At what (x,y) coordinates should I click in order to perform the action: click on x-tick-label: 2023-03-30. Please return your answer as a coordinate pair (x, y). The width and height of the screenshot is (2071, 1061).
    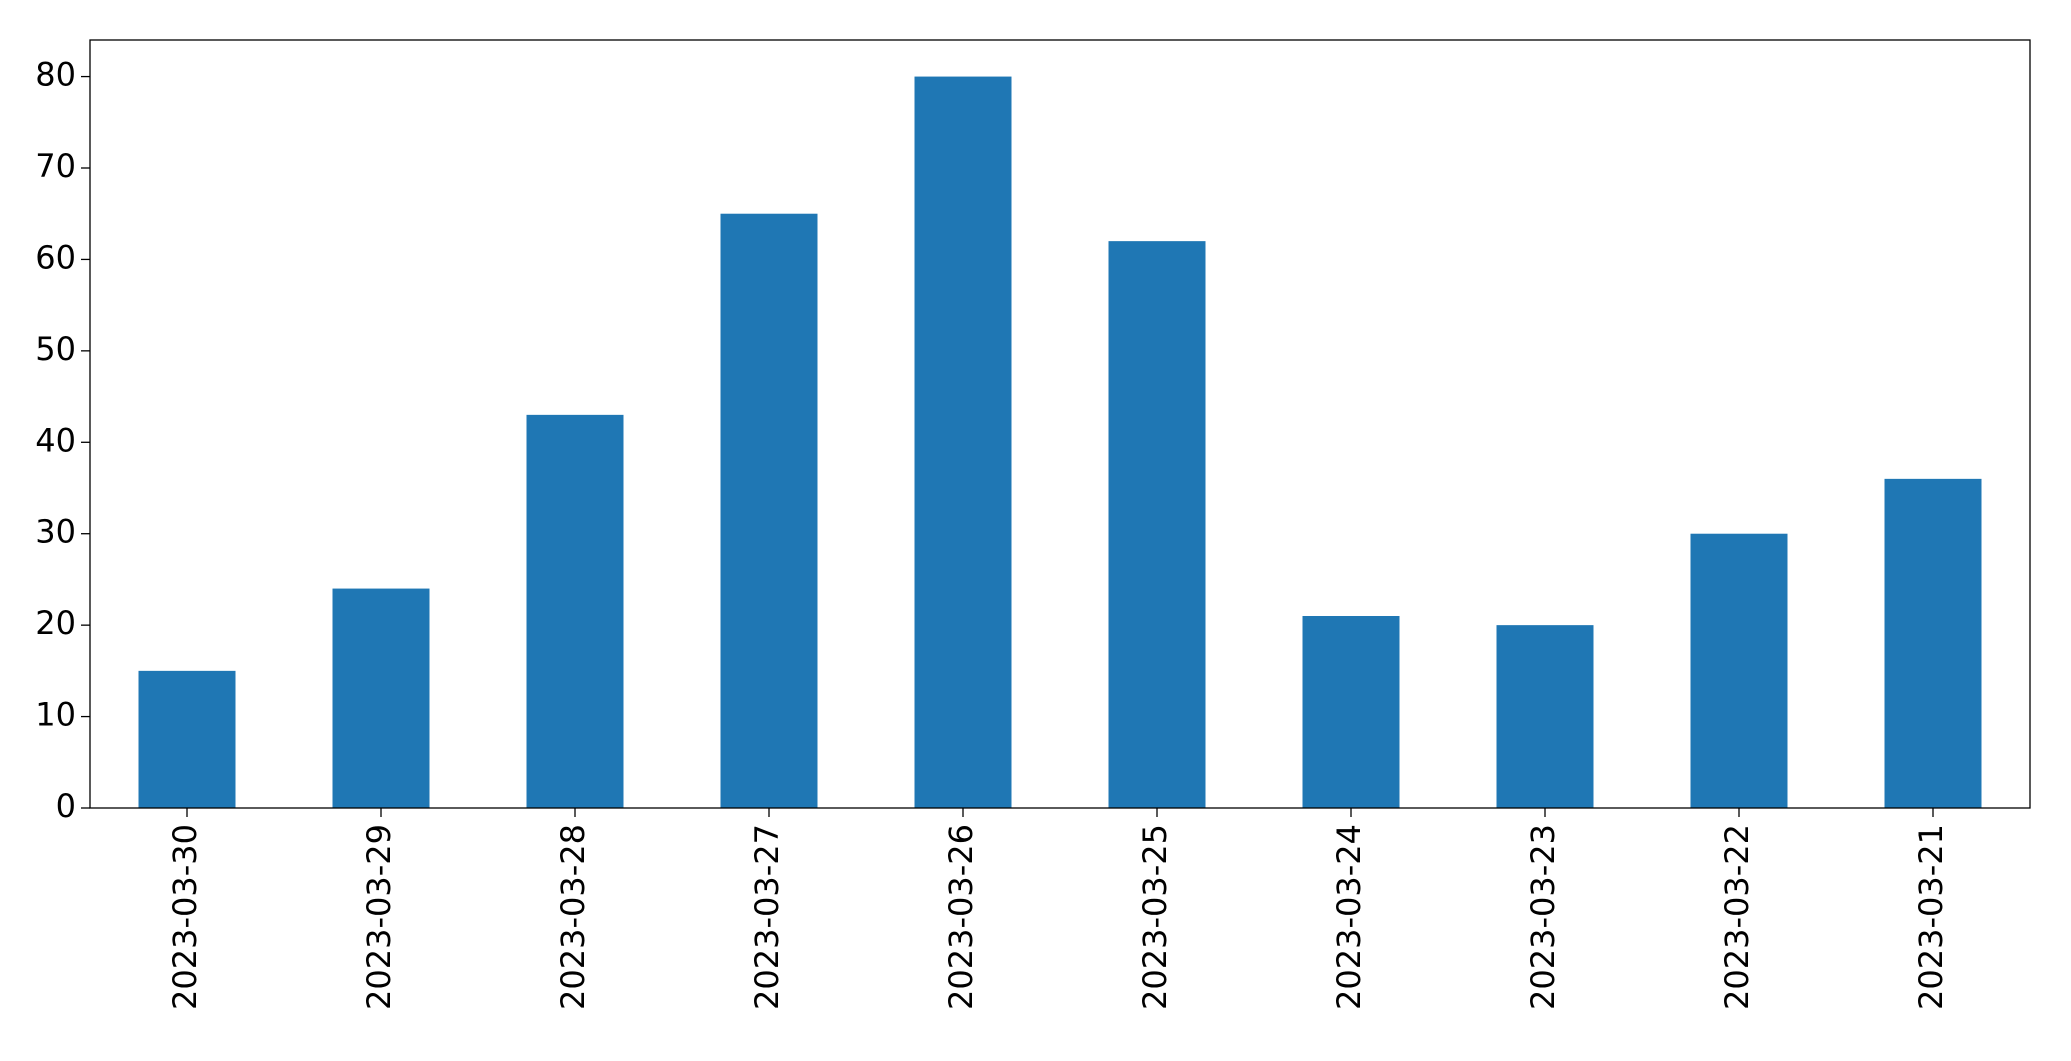
    Looking at the image, I should click on (185, 917).